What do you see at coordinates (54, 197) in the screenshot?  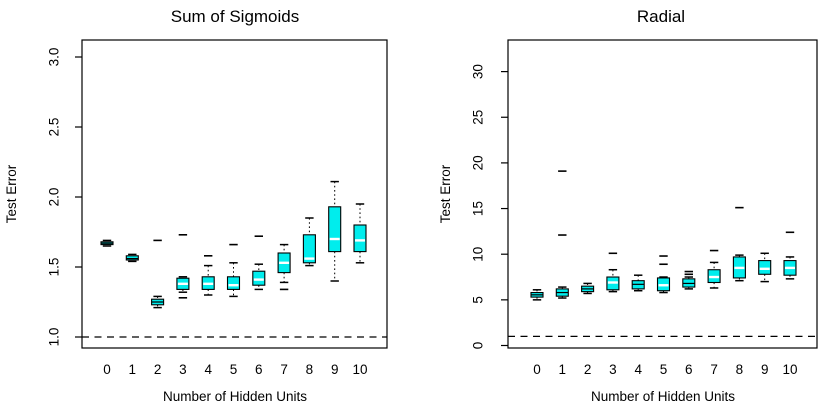 I see `y-tick-label: 2.0` at bounding box center [54, 197].